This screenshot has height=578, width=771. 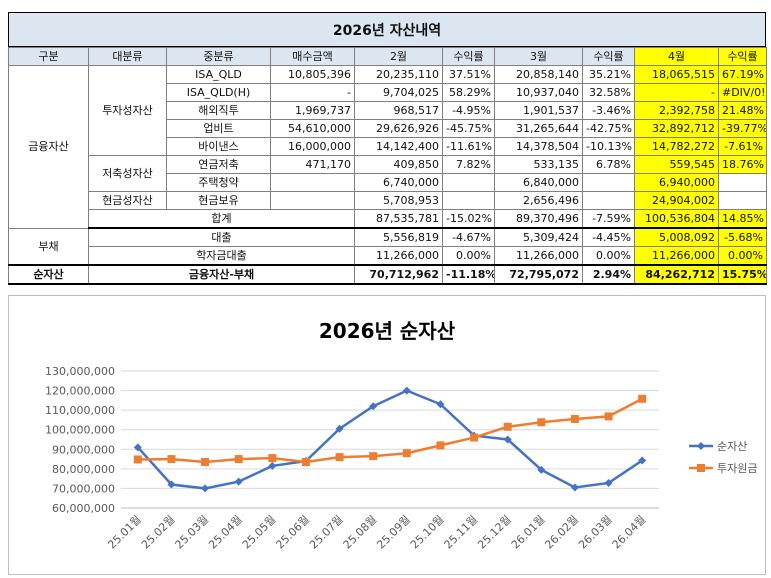 What do you see at coordinates (398, 56) in the screenshot?
I see `header-cell: 2월` at bounding box center [398, 56].